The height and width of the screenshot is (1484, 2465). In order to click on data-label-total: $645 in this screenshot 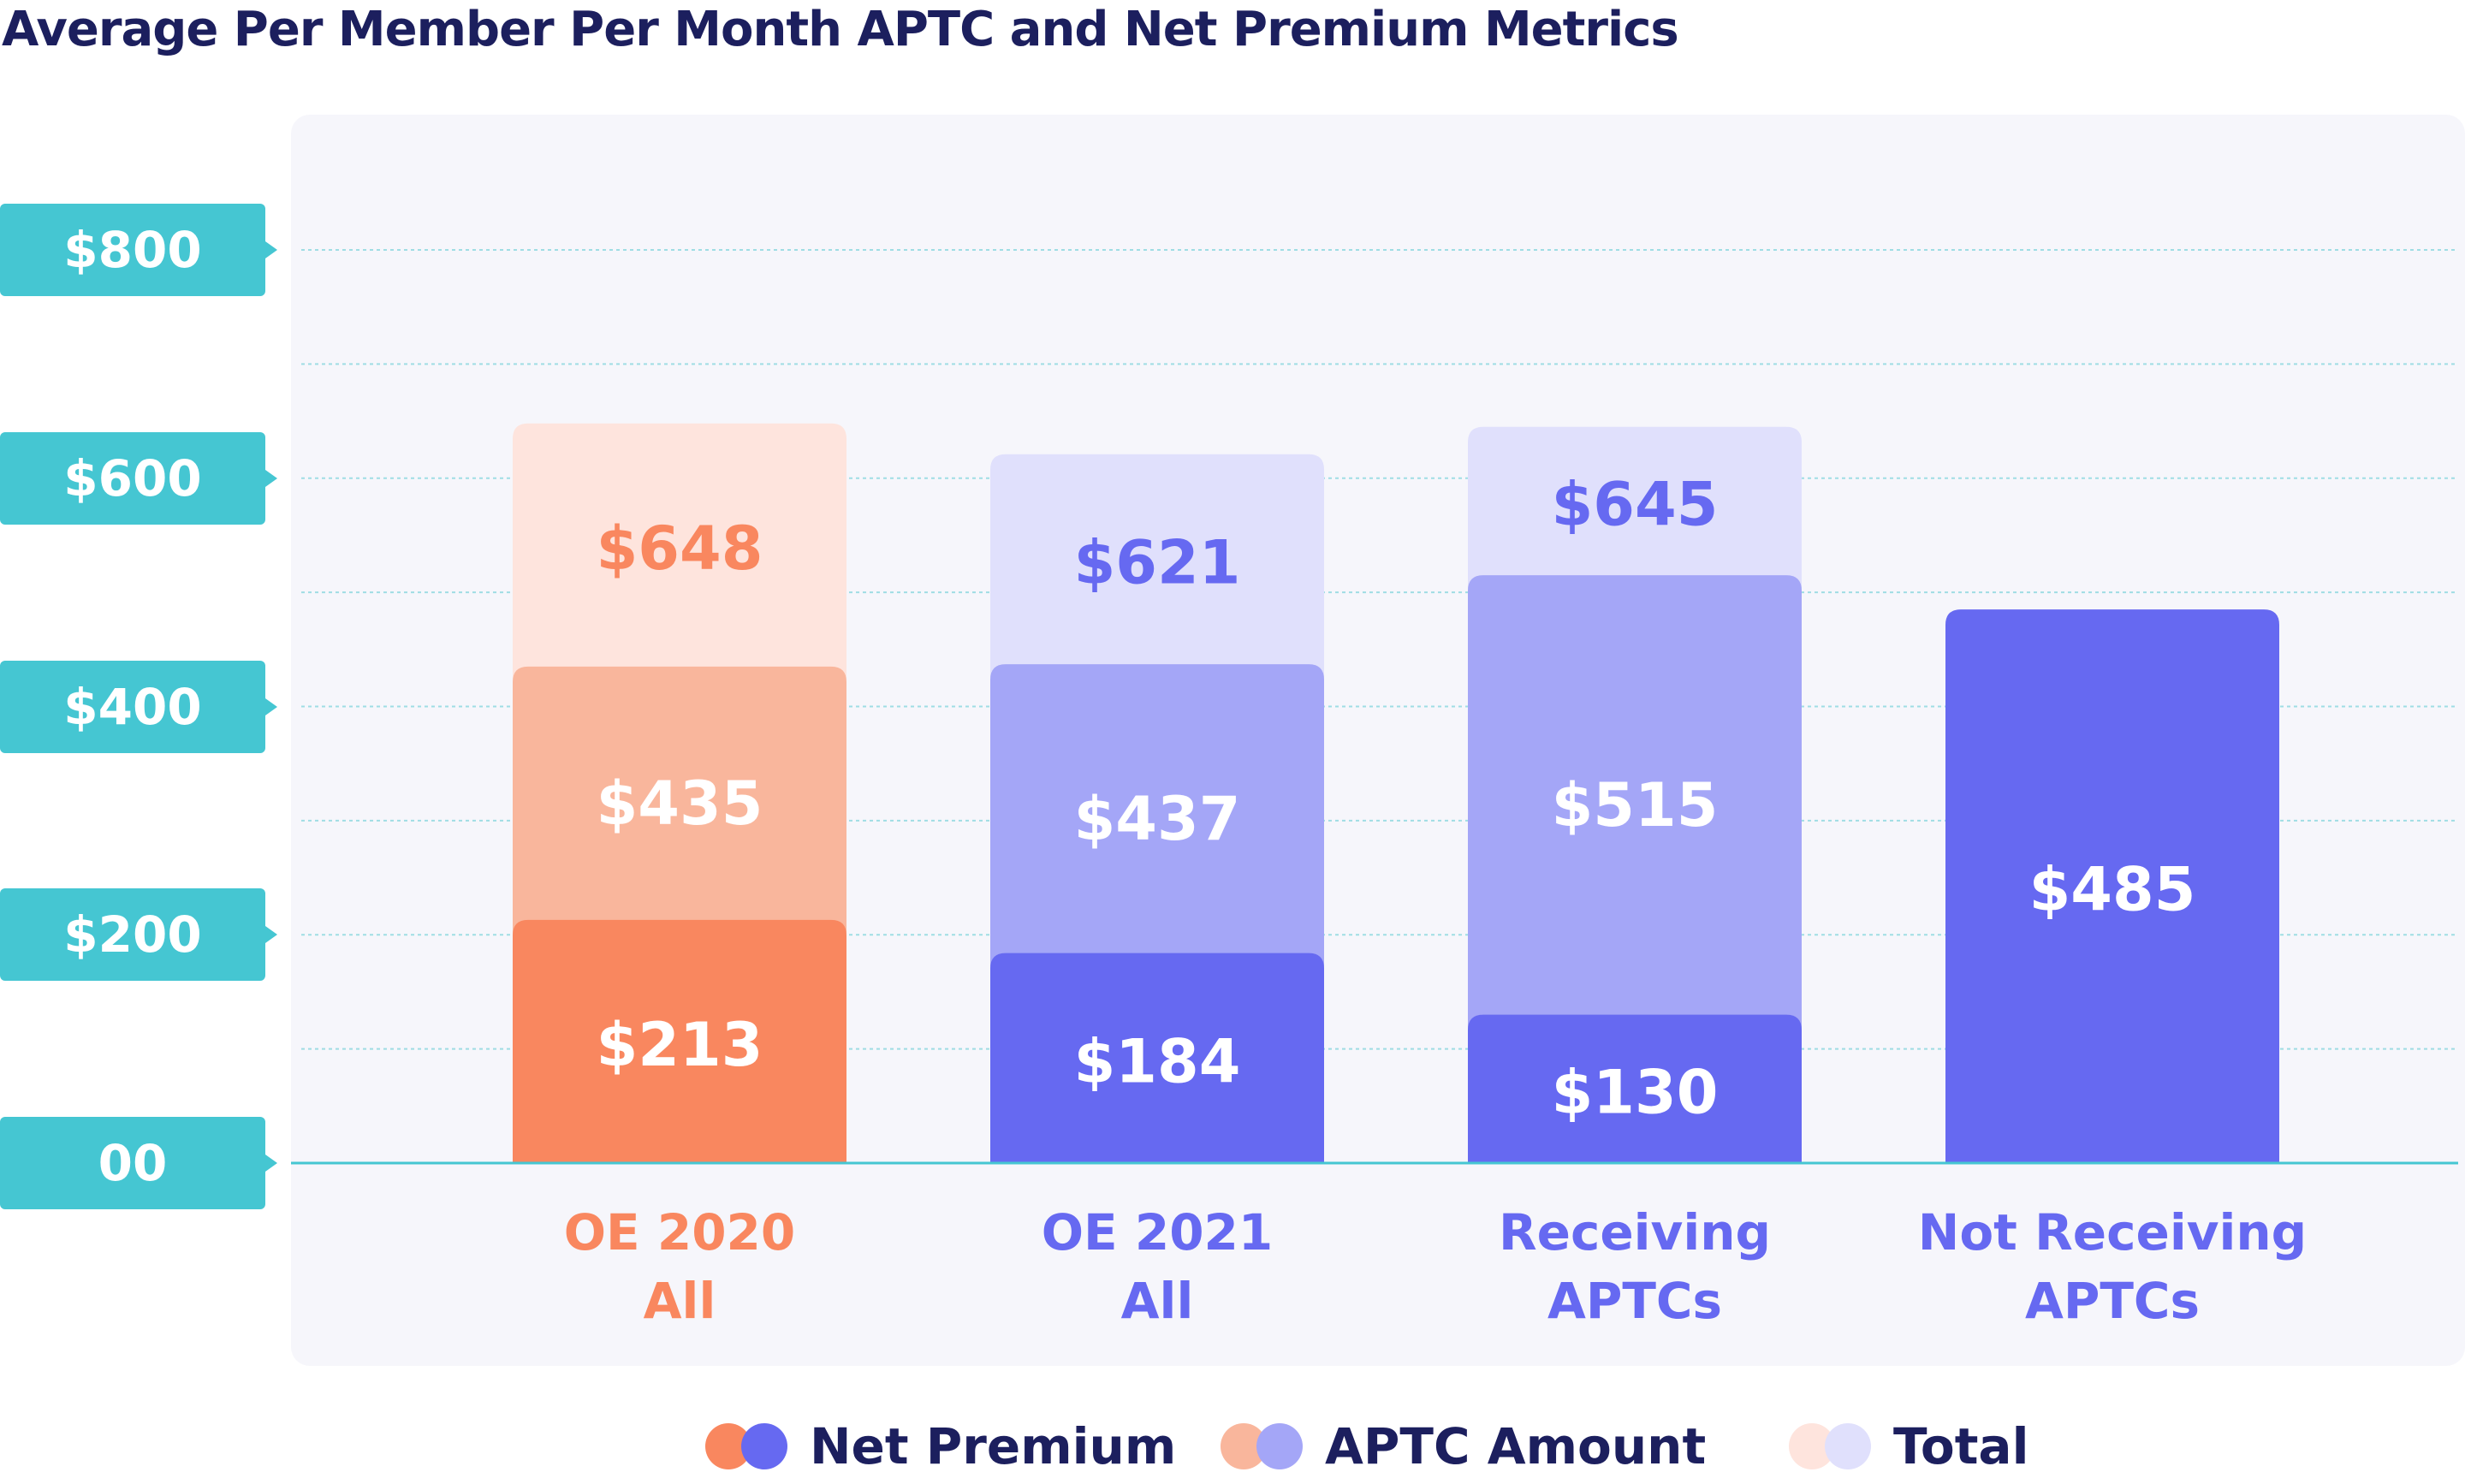, I will do `click(1635, 504)`.